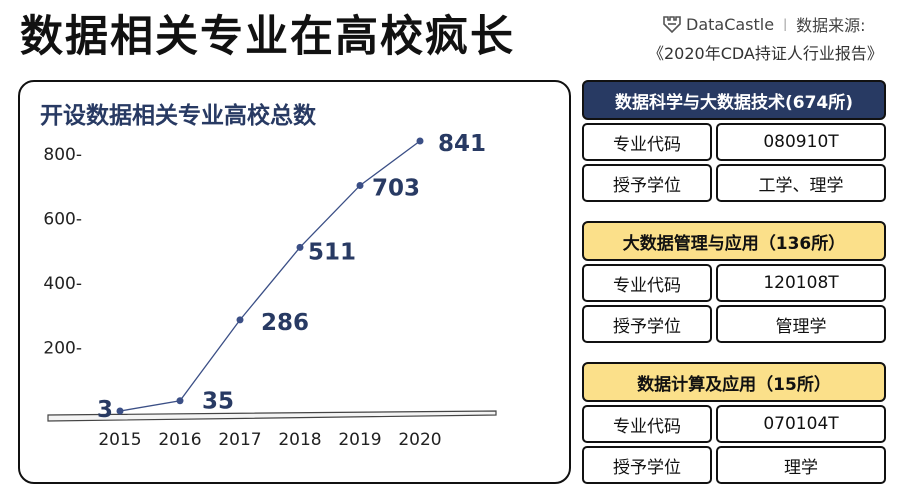 This screenshot has width=900, height=497. What do you see at coordinates (396, 188) in the screenshot?
I see `data-label: 703` at bounding box center [396, 188].